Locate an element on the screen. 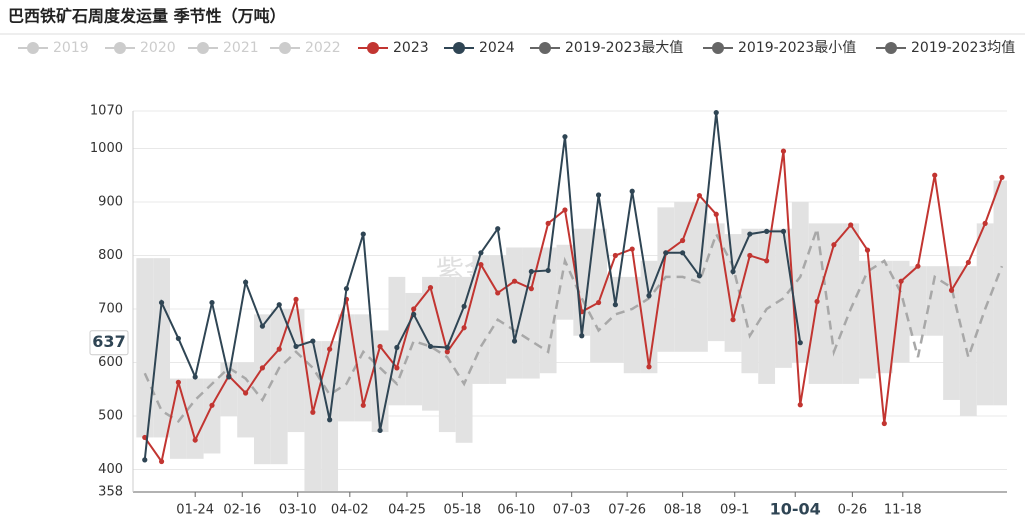 This screenshot has width=1025, height=522. legend-label: 2019-2023最大值 is located at coordinates (624, 48).